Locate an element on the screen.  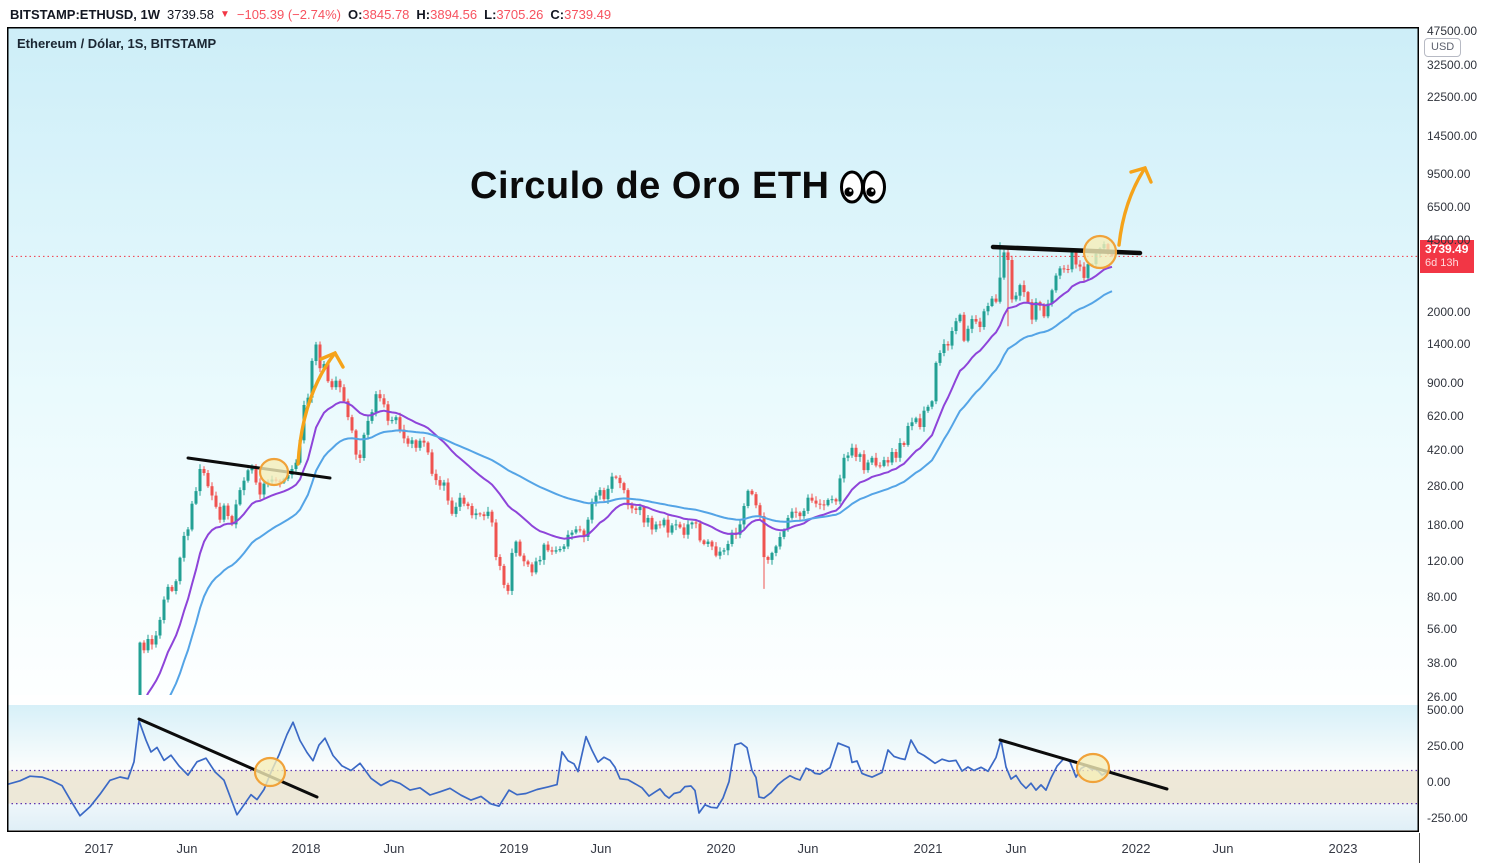
price-tick-label: 9500.00 is located at coordinates (1449, 173).